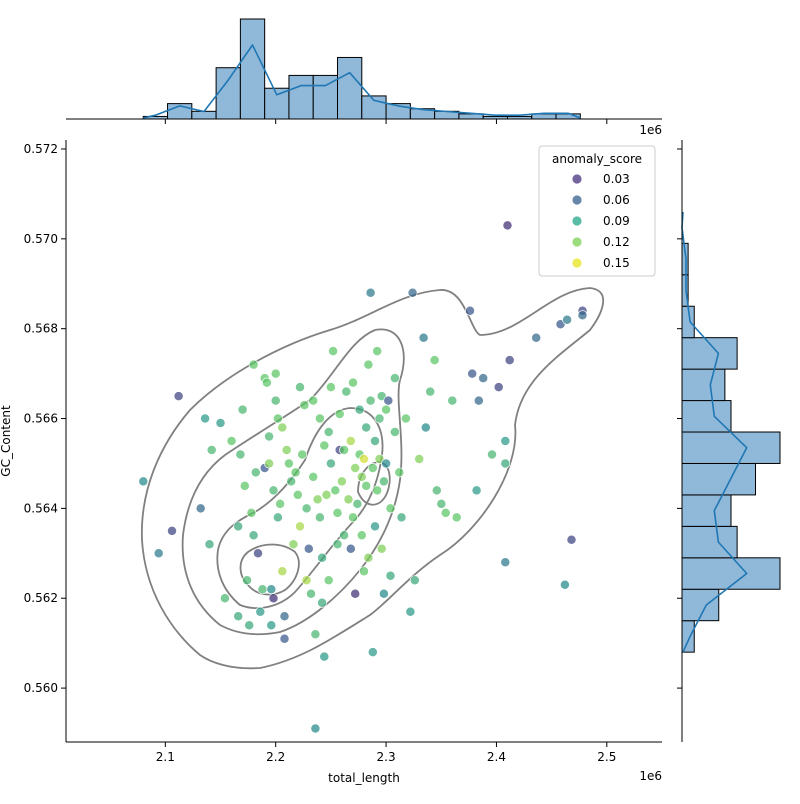 The height and width of the screenshot is (804, 800). Describe the element at coordinates (386, 757) in the screenshot. I see `x-tick-label: 2.3` at that location.